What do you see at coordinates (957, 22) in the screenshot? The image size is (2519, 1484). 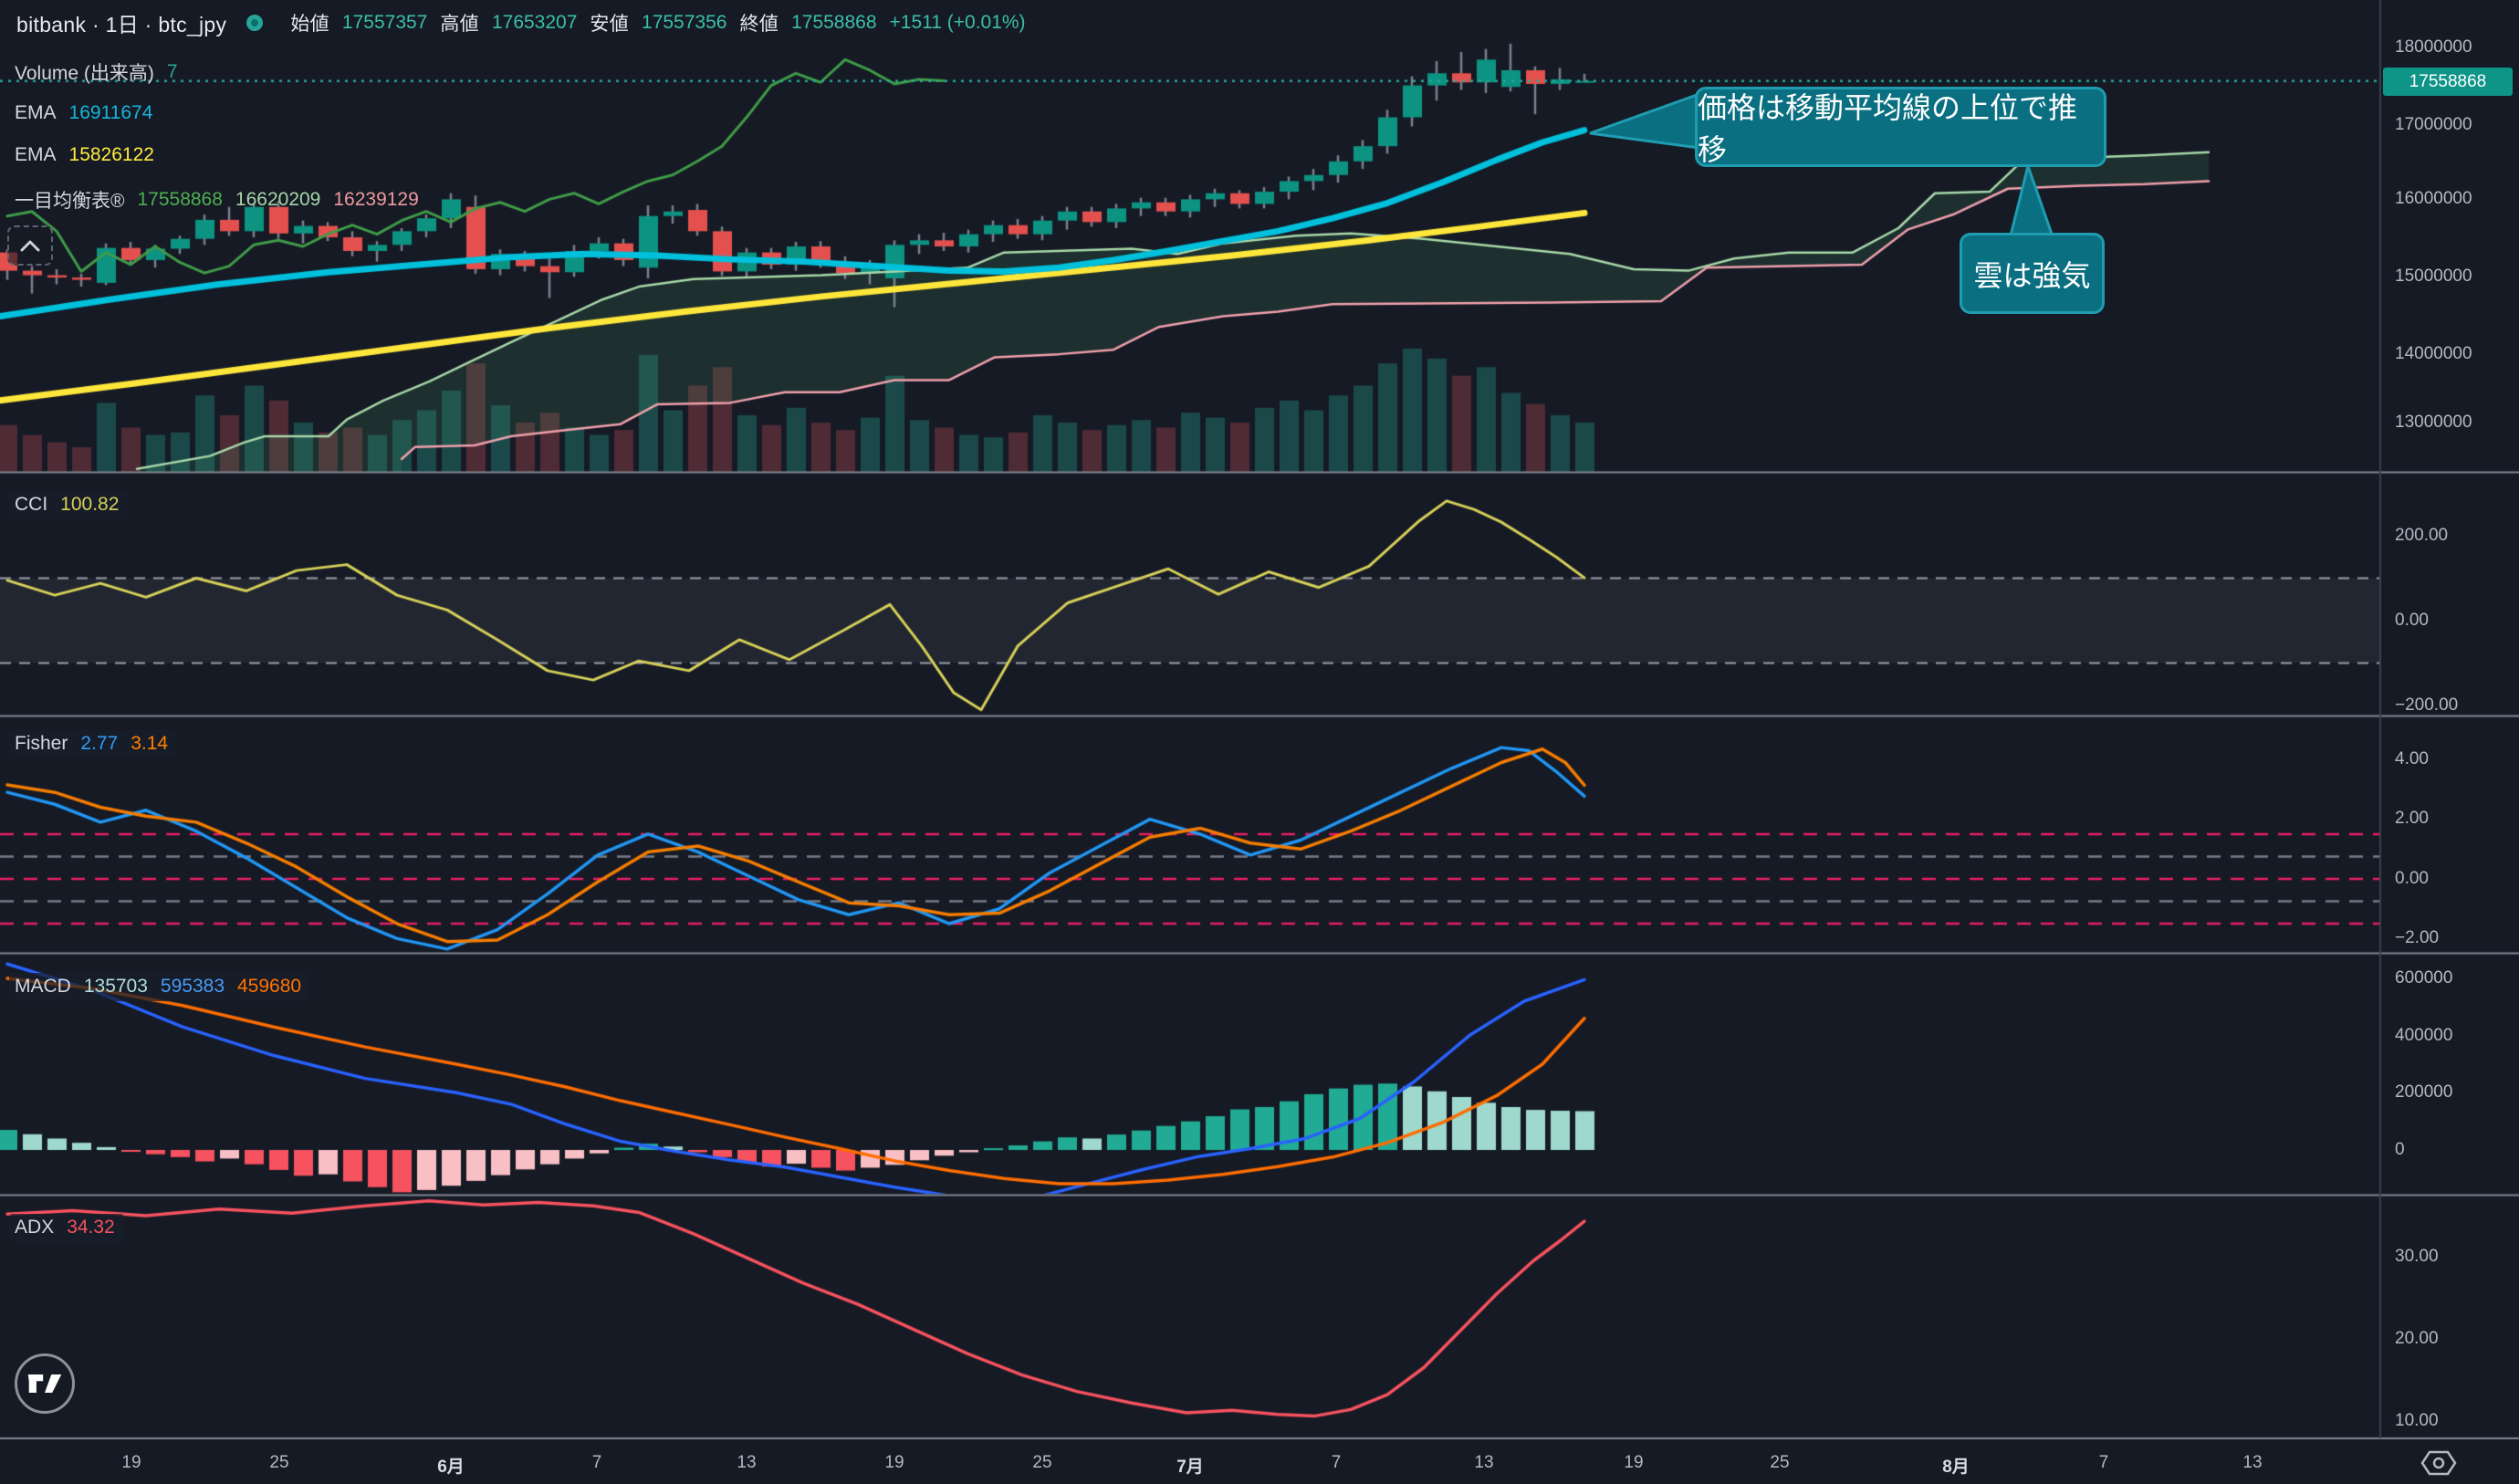 I see `change-value: +1511 (+0.01%)` at bounding box center [957, 22].